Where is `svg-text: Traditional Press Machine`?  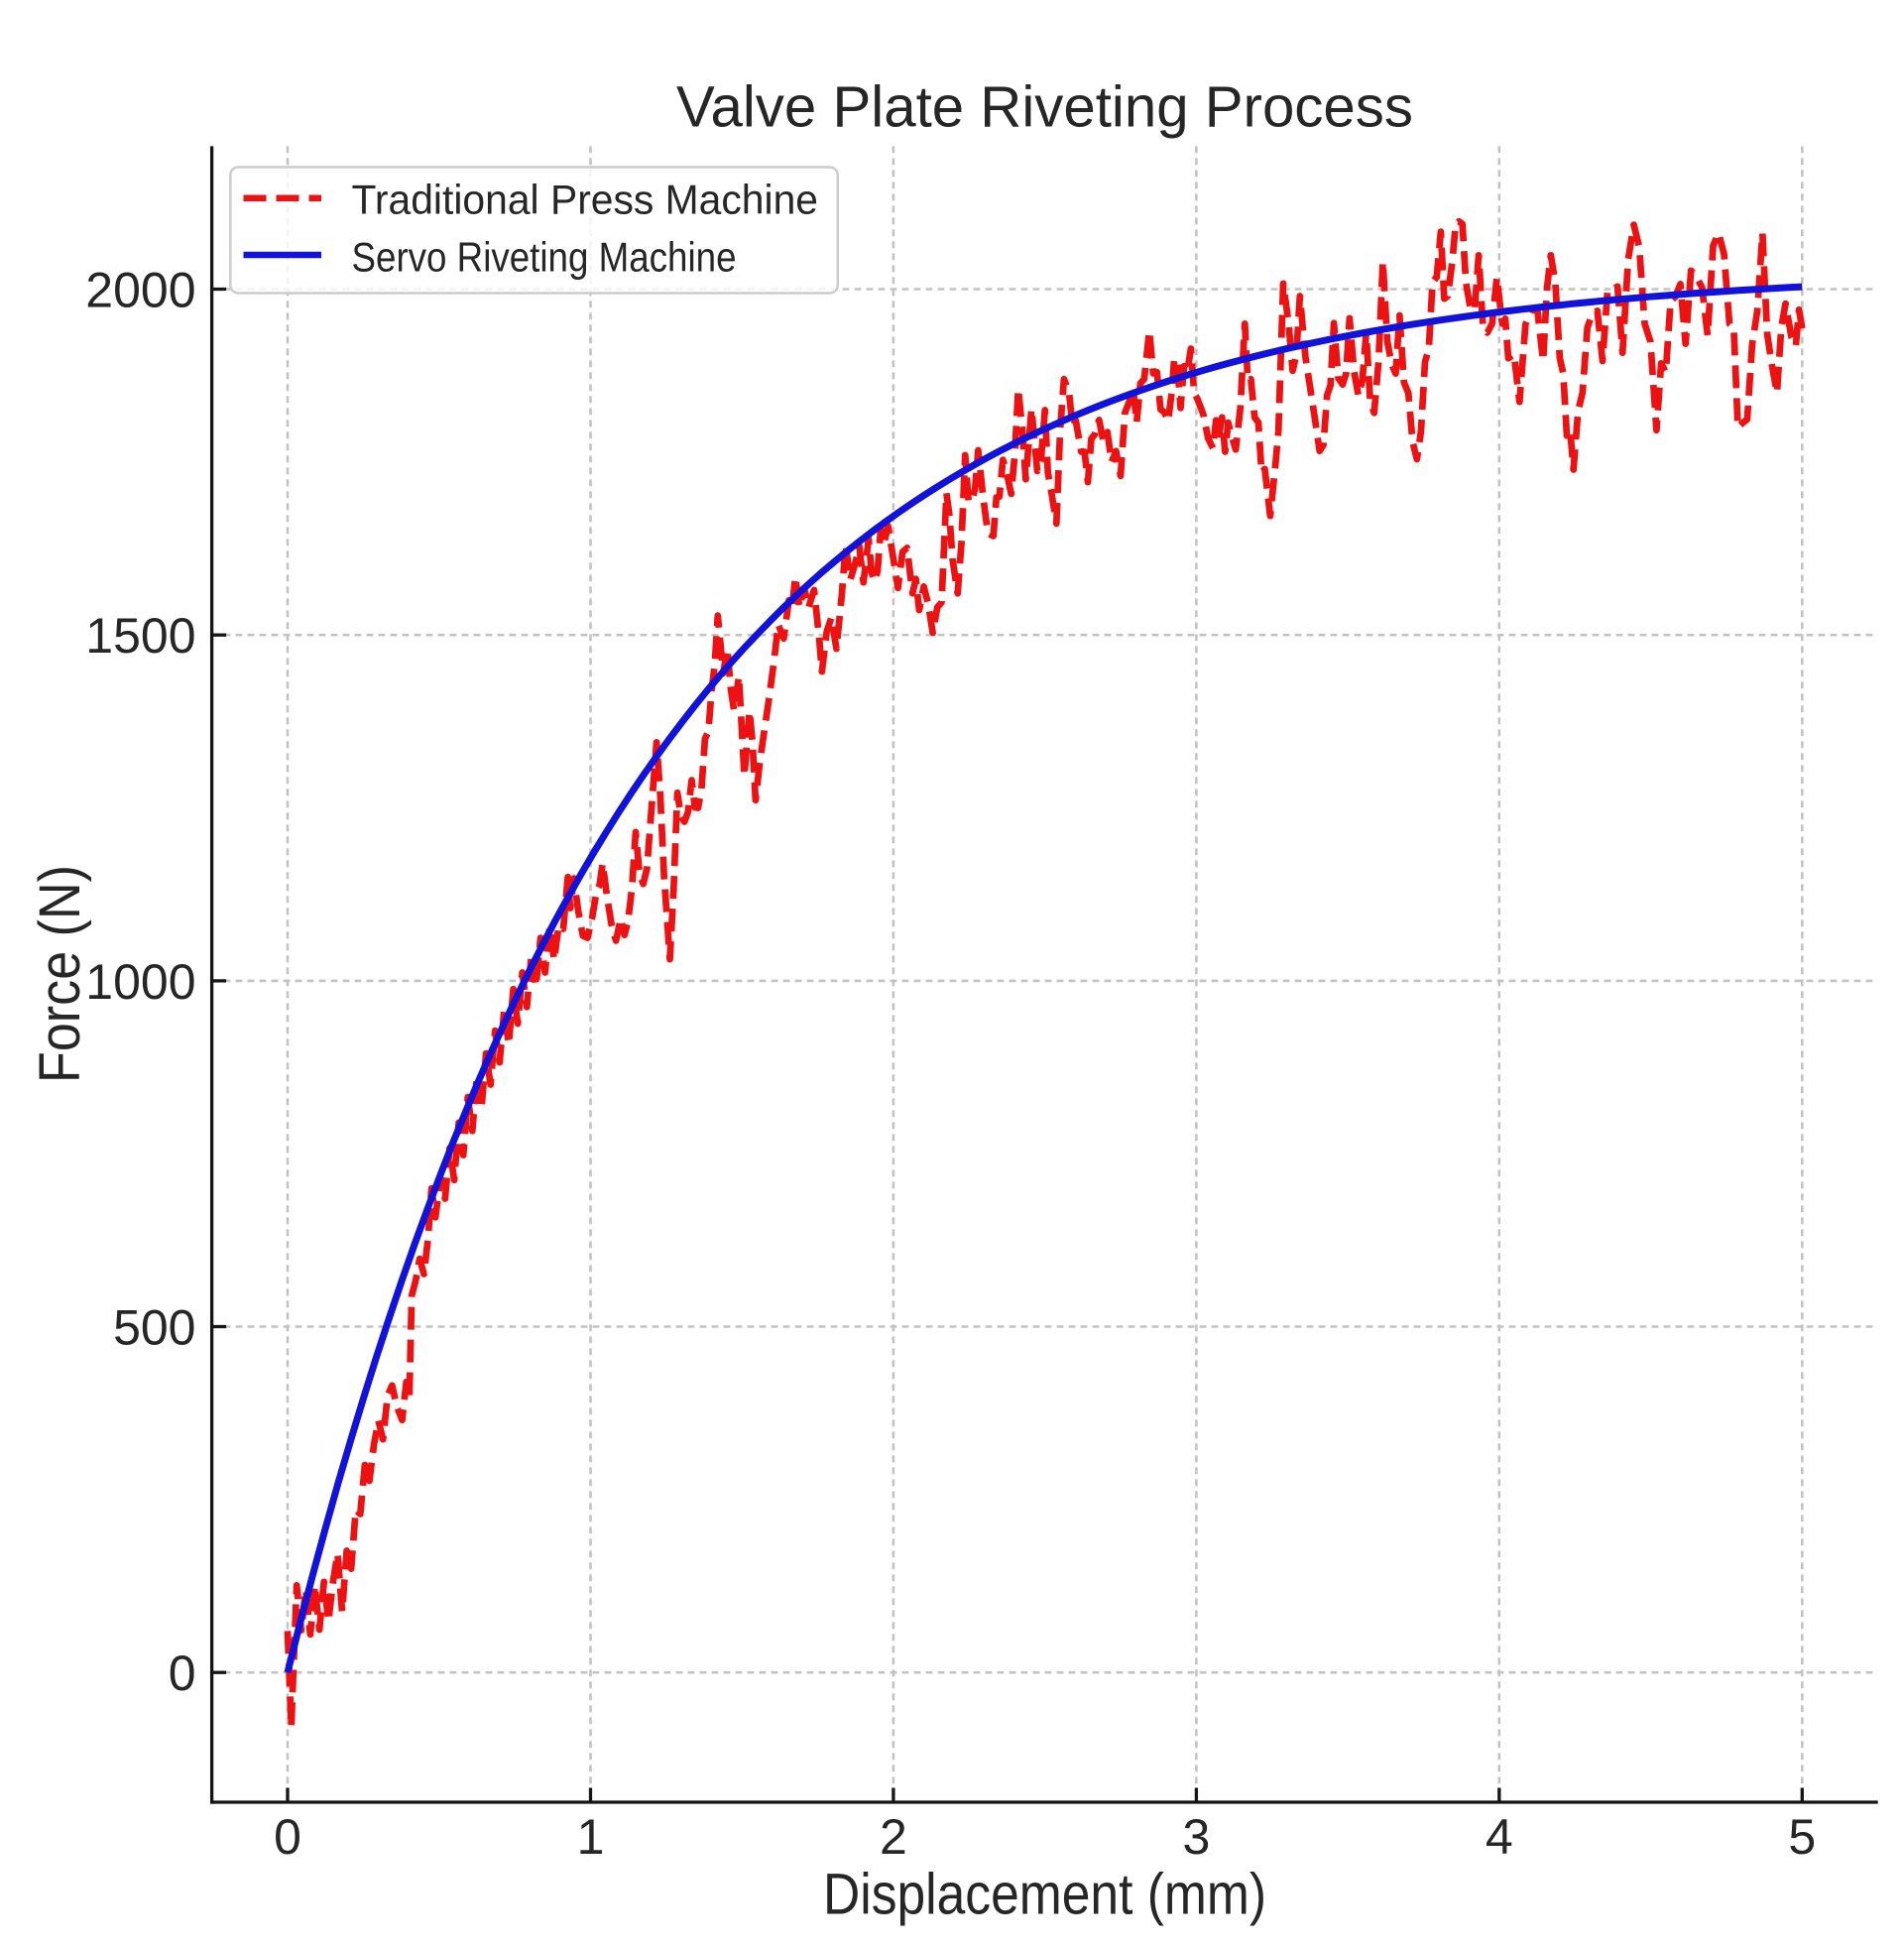 svg-text: Traditional Press Machine is located at coordinates (585, 200).